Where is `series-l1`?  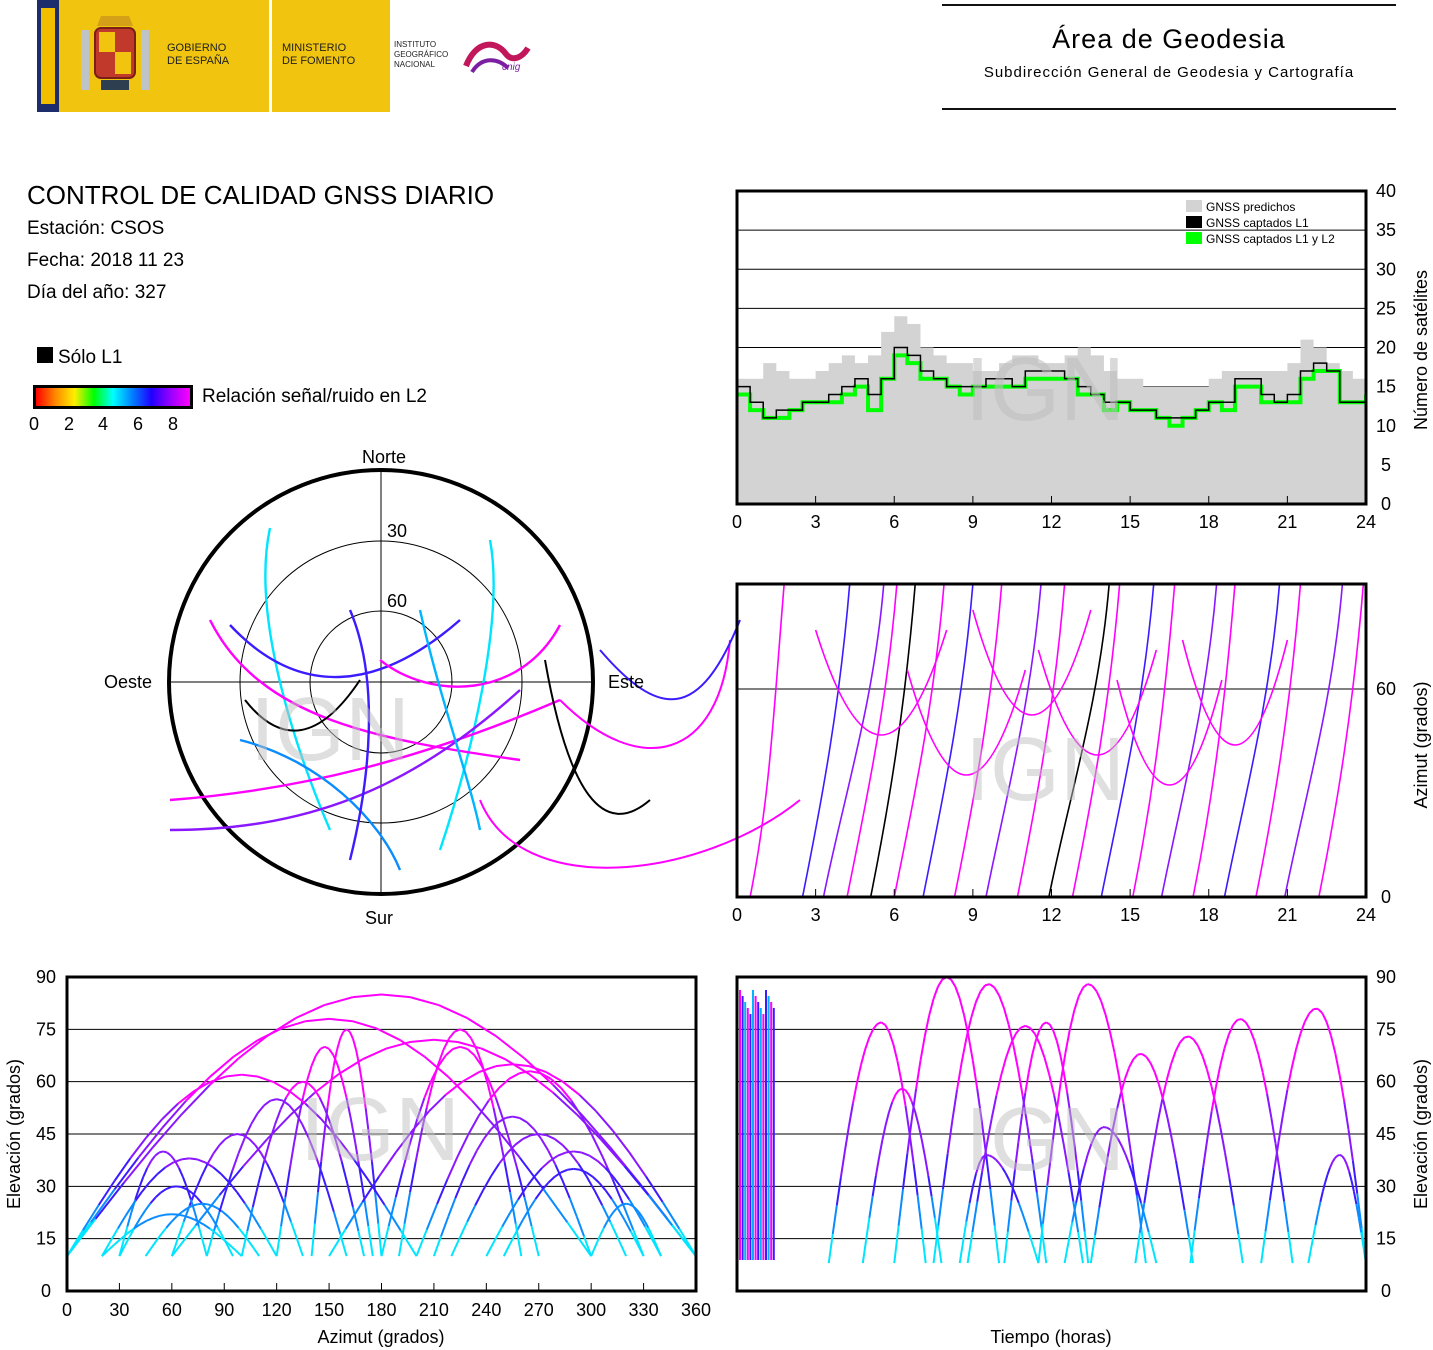 series-l1 is located at coordinates (1051, 382).